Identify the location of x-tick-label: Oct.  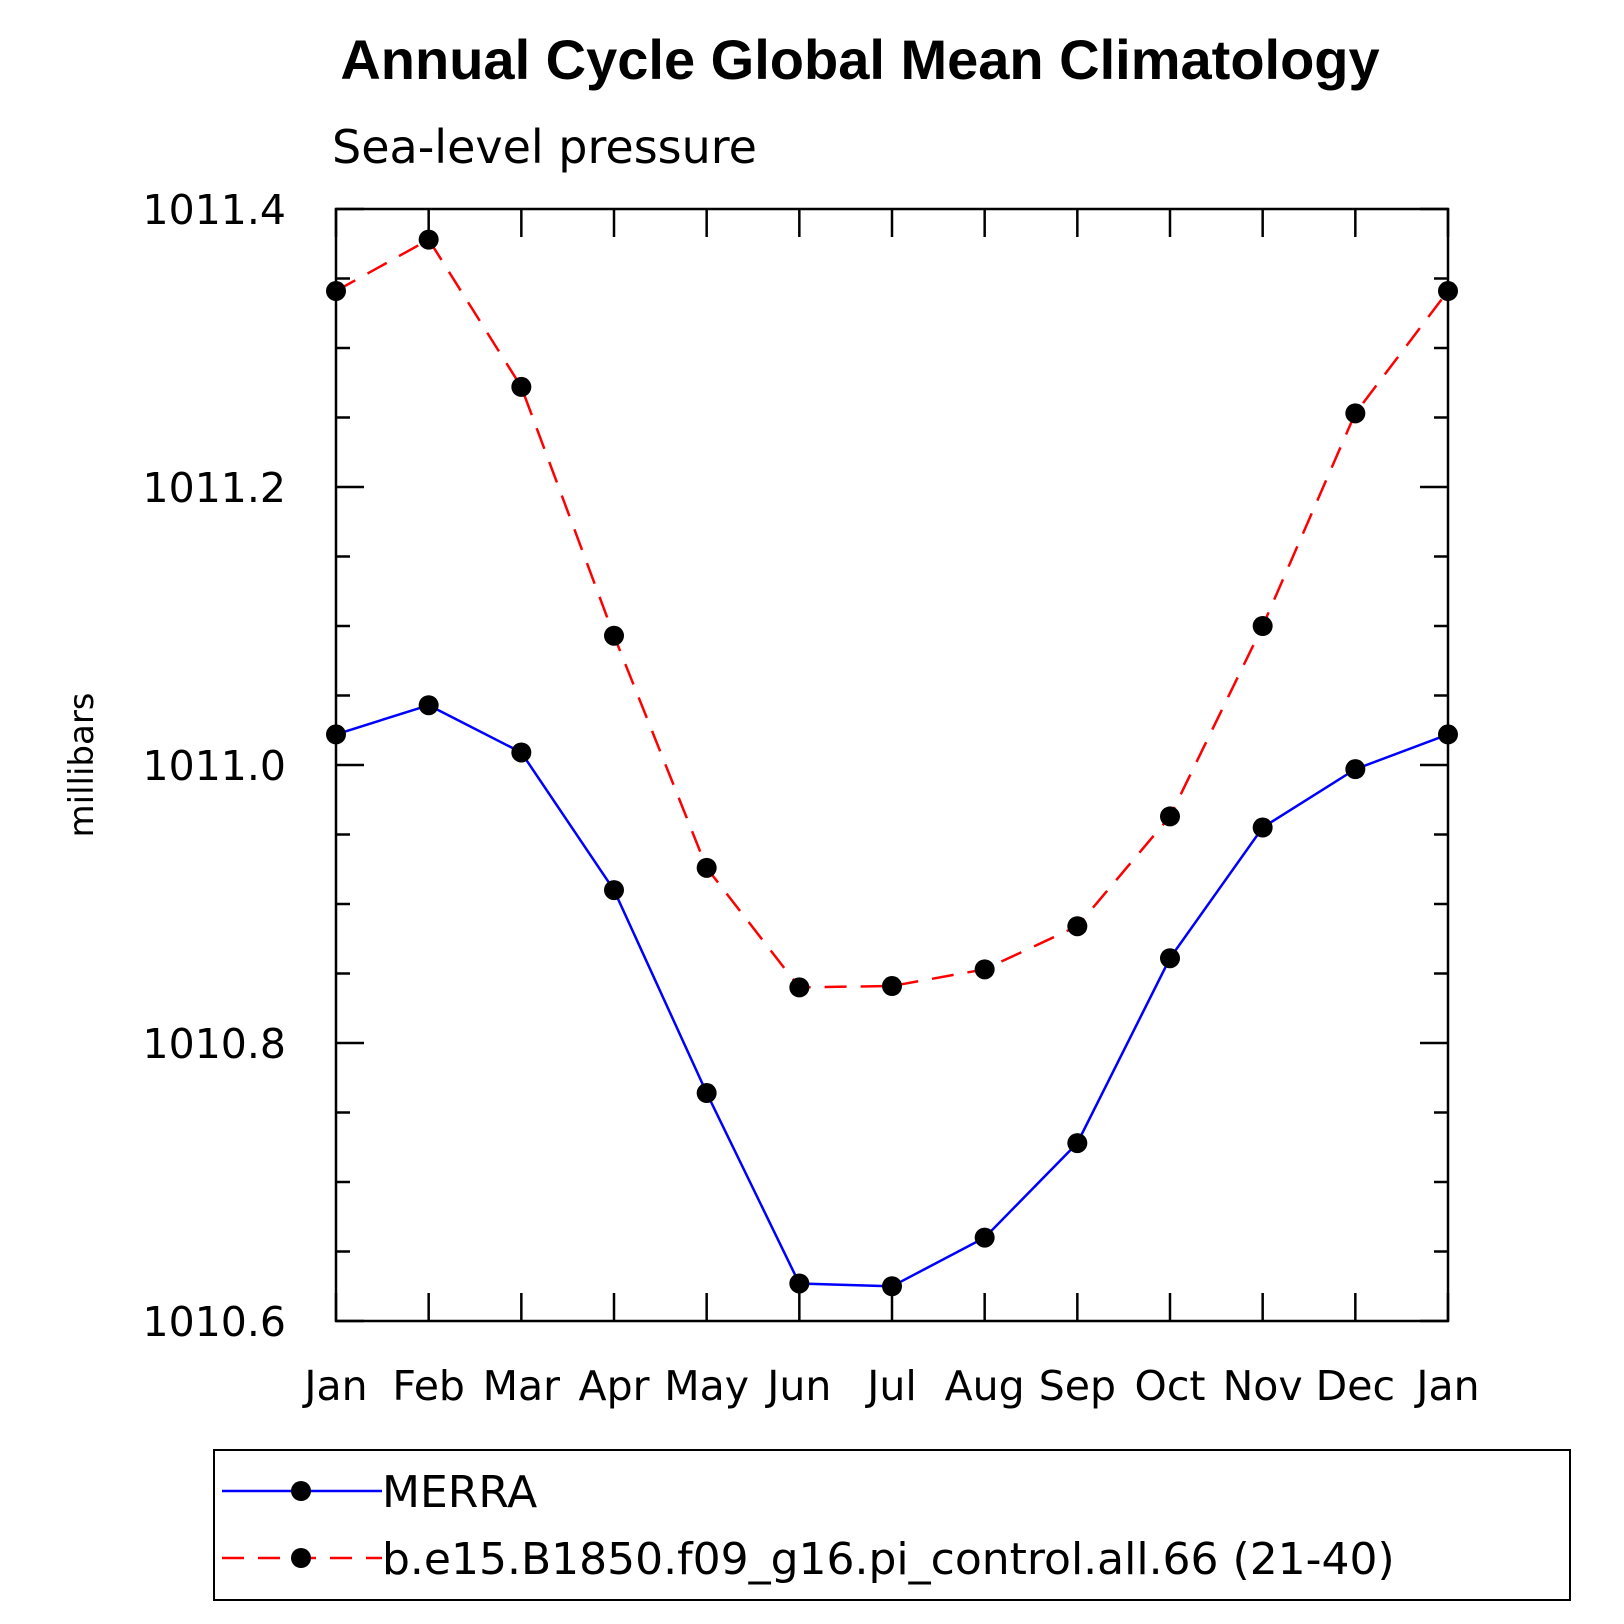
(1170, 1386).